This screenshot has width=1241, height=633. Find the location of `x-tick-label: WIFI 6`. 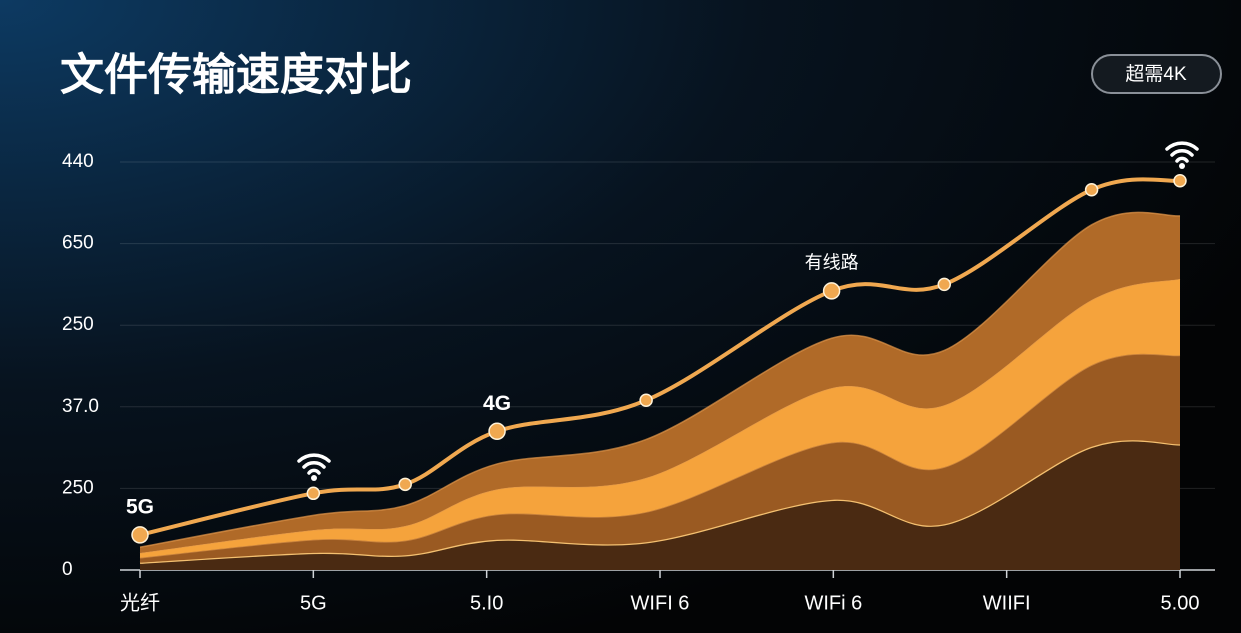

x-tick-label: WIFI 6 is located at coordinates (660, 603).